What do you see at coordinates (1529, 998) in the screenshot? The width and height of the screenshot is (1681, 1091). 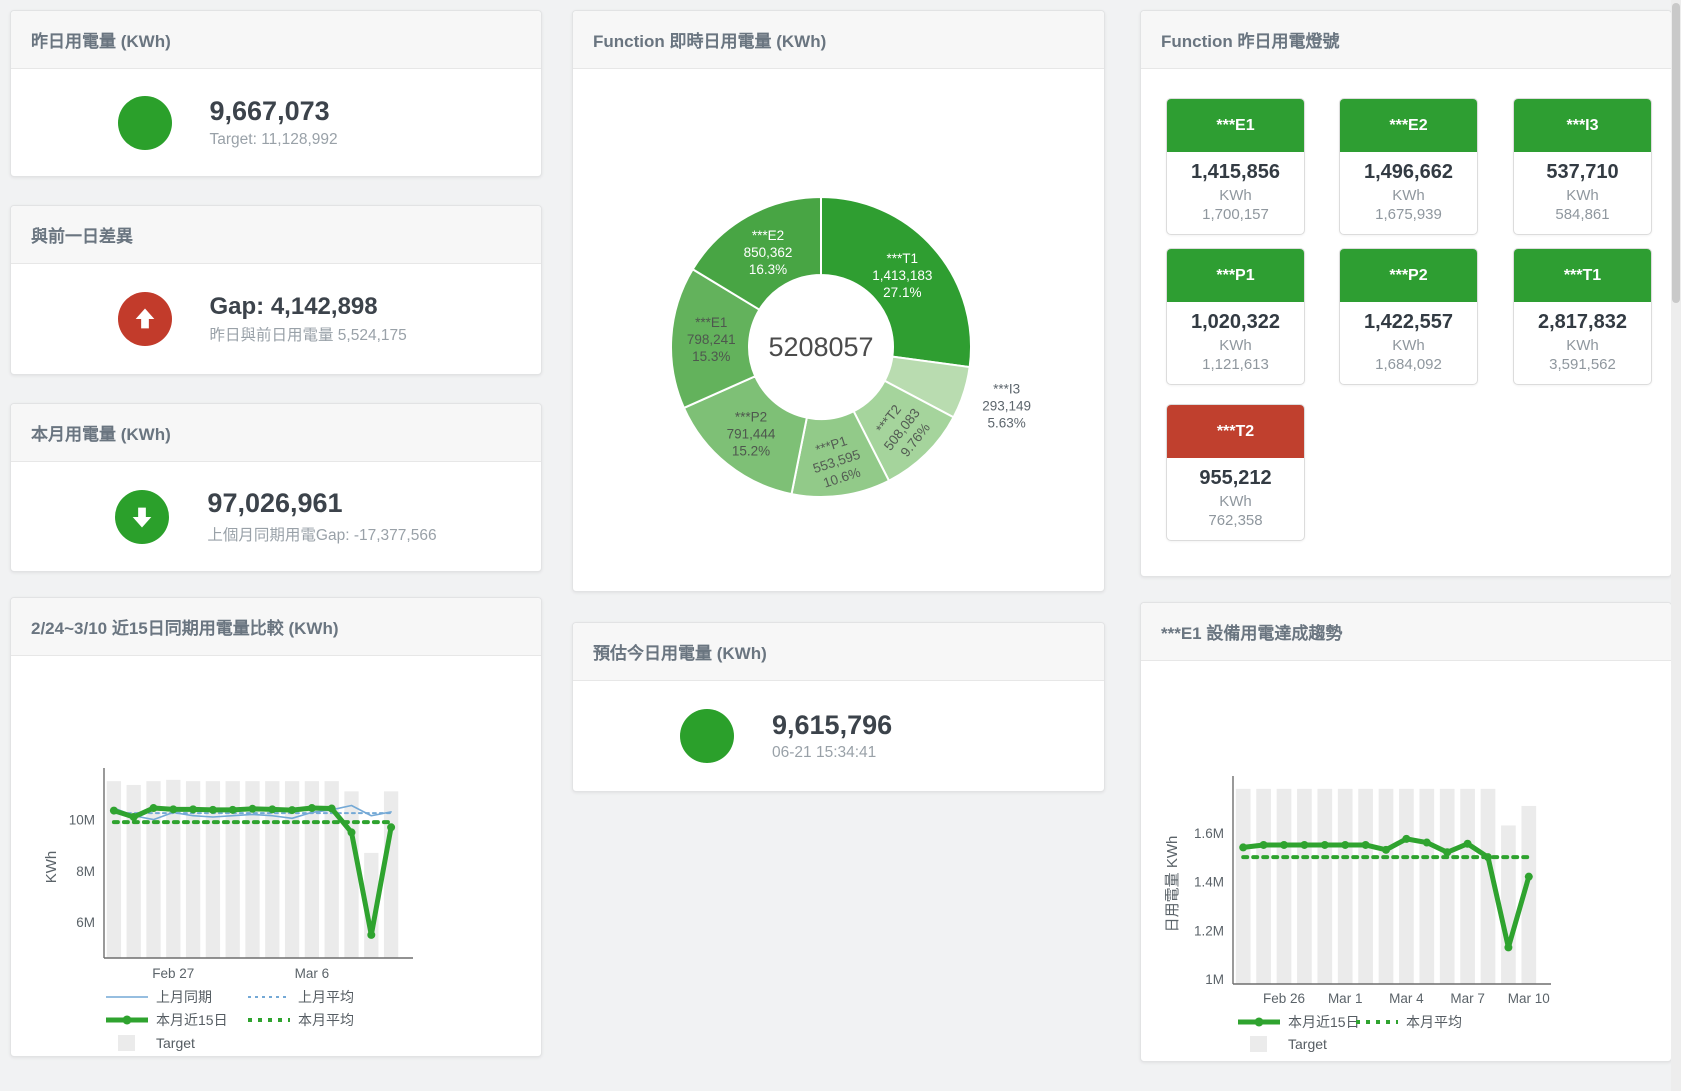 I see `x-tick-label: Mar 10` at bounding box center [1529, 998].